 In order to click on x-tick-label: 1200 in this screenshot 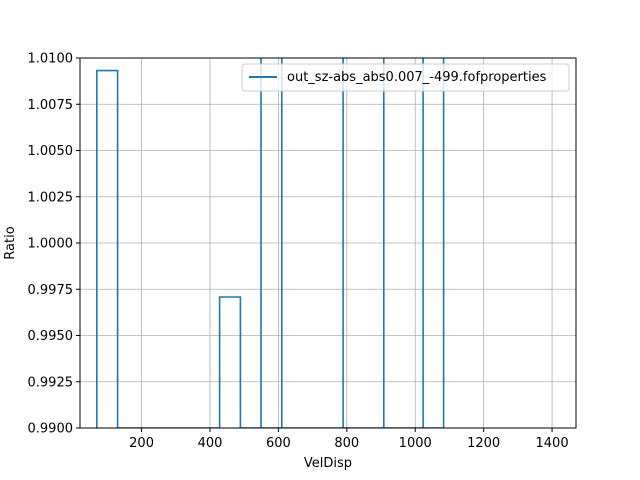, I will do `click(483, 443)`.